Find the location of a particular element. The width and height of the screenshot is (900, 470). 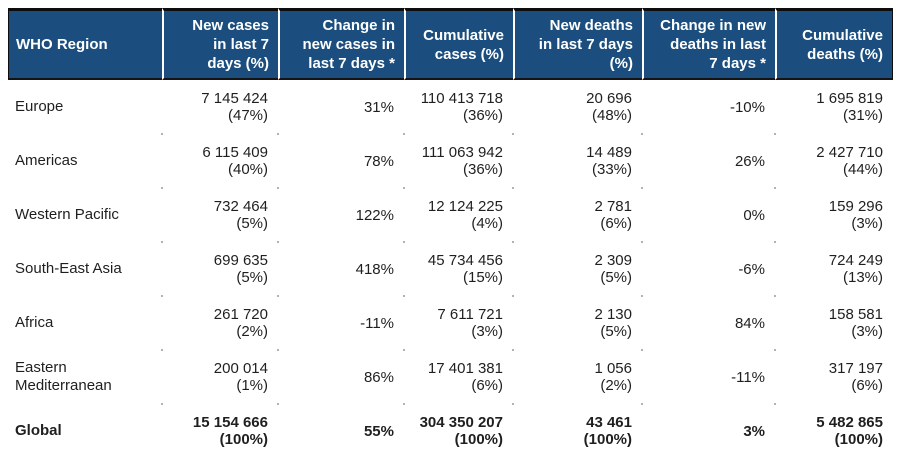

cumulative-cases-cell: 110 413 718 (36%) is located at coordinates (458, 107).